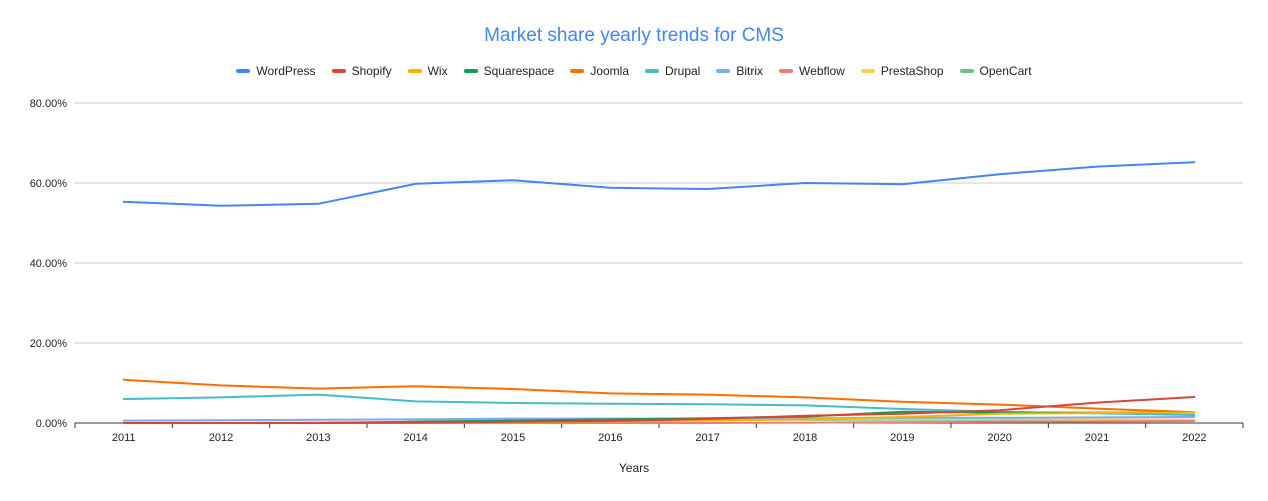 This screenshot has height=501, width=1268. What do you see at coordinates (999, 438) in the screenshot?
I see `x-tick-label: 2020` at bounding box center [999, 438].